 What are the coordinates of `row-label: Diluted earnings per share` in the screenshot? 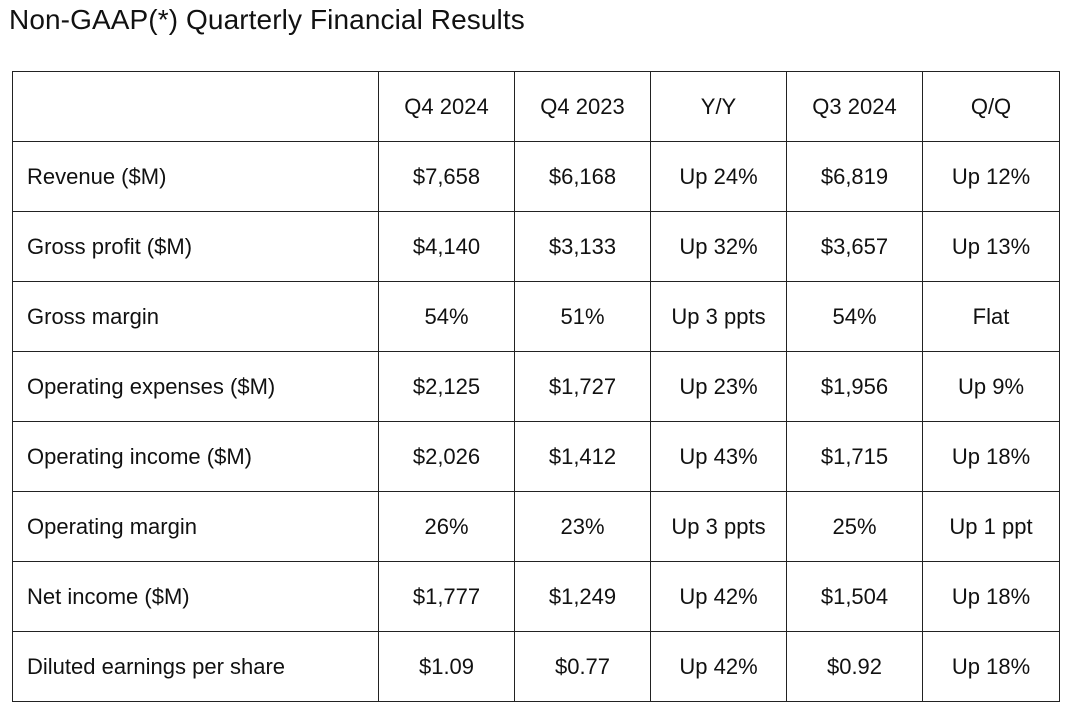 It's located at (195, 666).